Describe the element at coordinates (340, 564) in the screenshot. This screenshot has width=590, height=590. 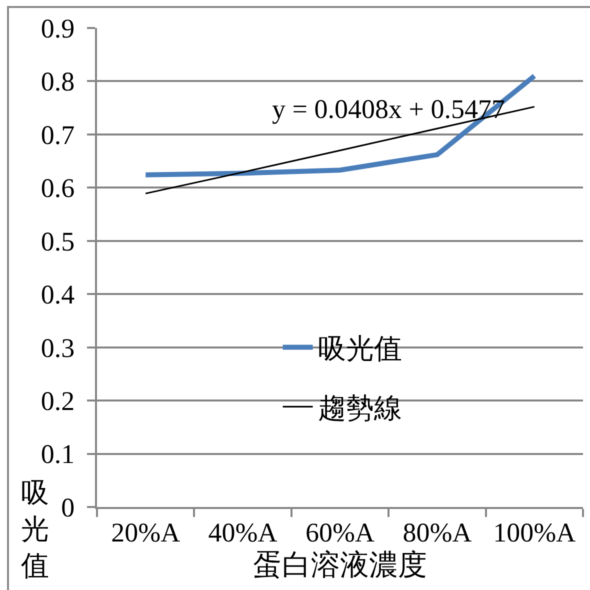
I see `x-axis-title: 蛋白溶液濃度` at that location.